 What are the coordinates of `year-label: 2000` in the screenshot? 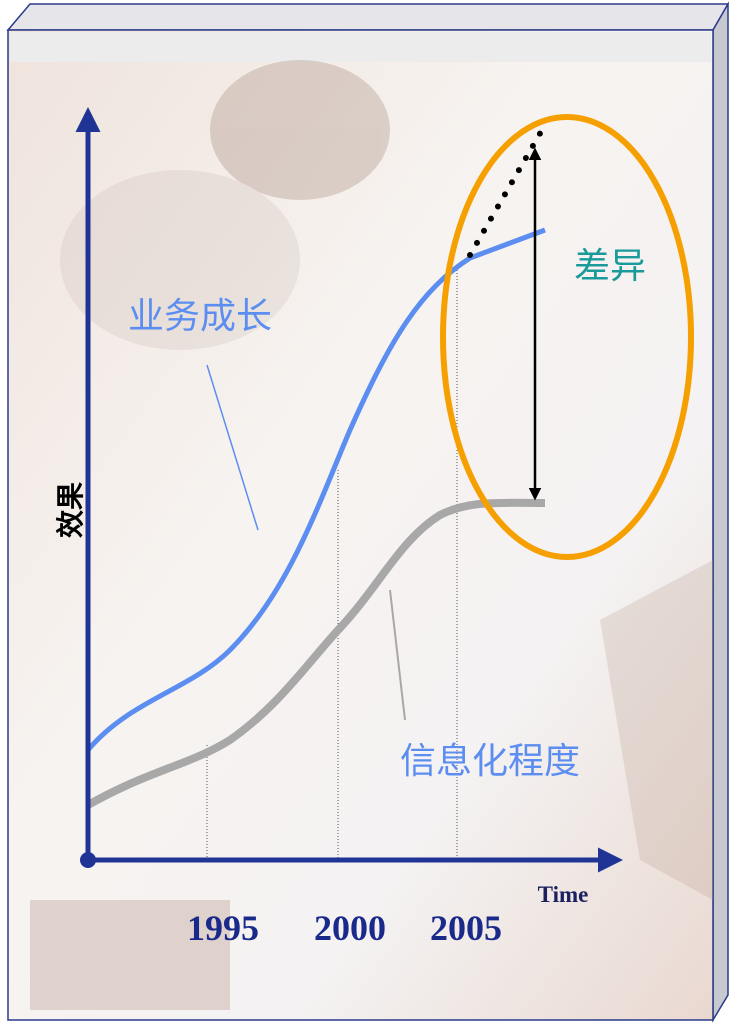 It's located at (350, 928).